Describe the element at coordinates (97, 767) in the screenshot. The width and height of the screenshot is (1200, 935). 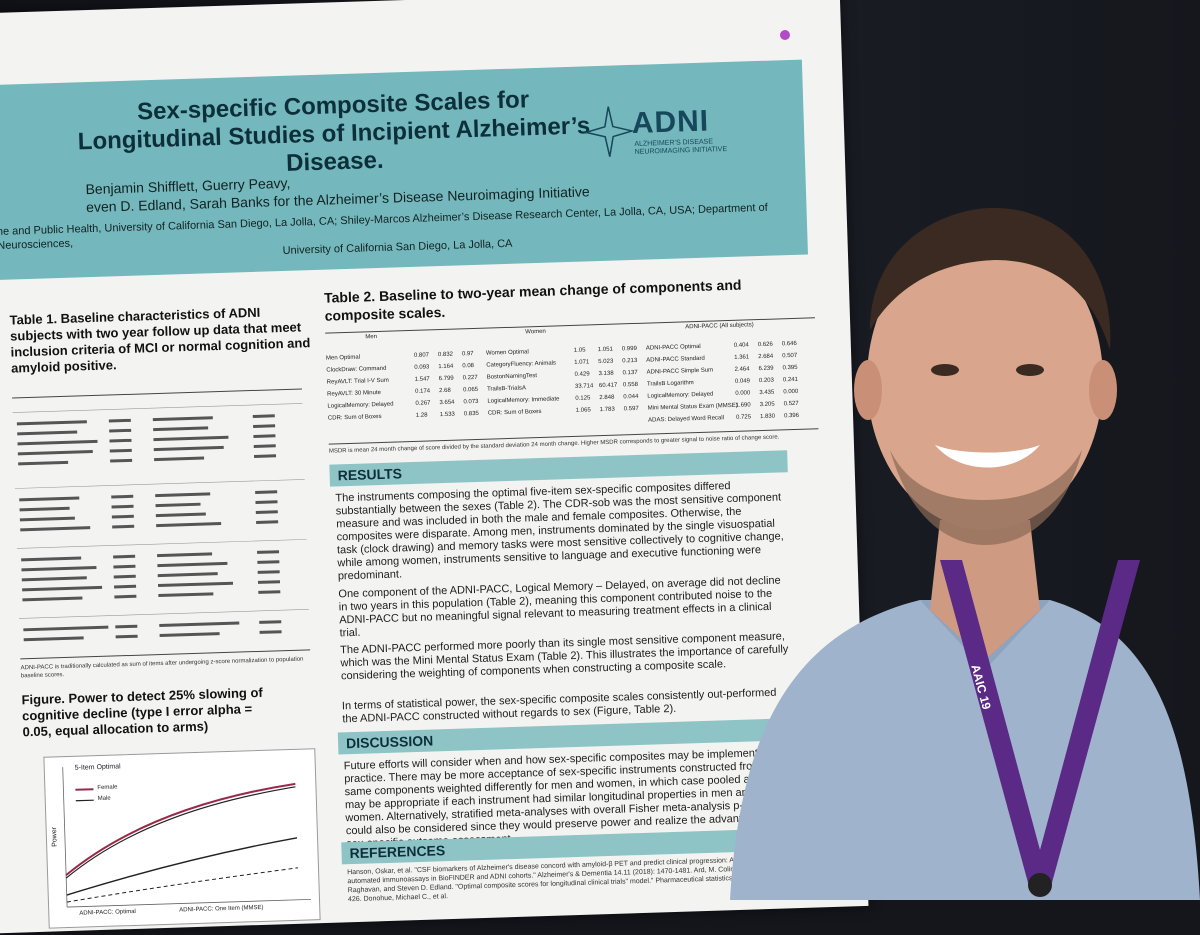
I see `figure-legend-title: 5-Item Optimal` at that location.